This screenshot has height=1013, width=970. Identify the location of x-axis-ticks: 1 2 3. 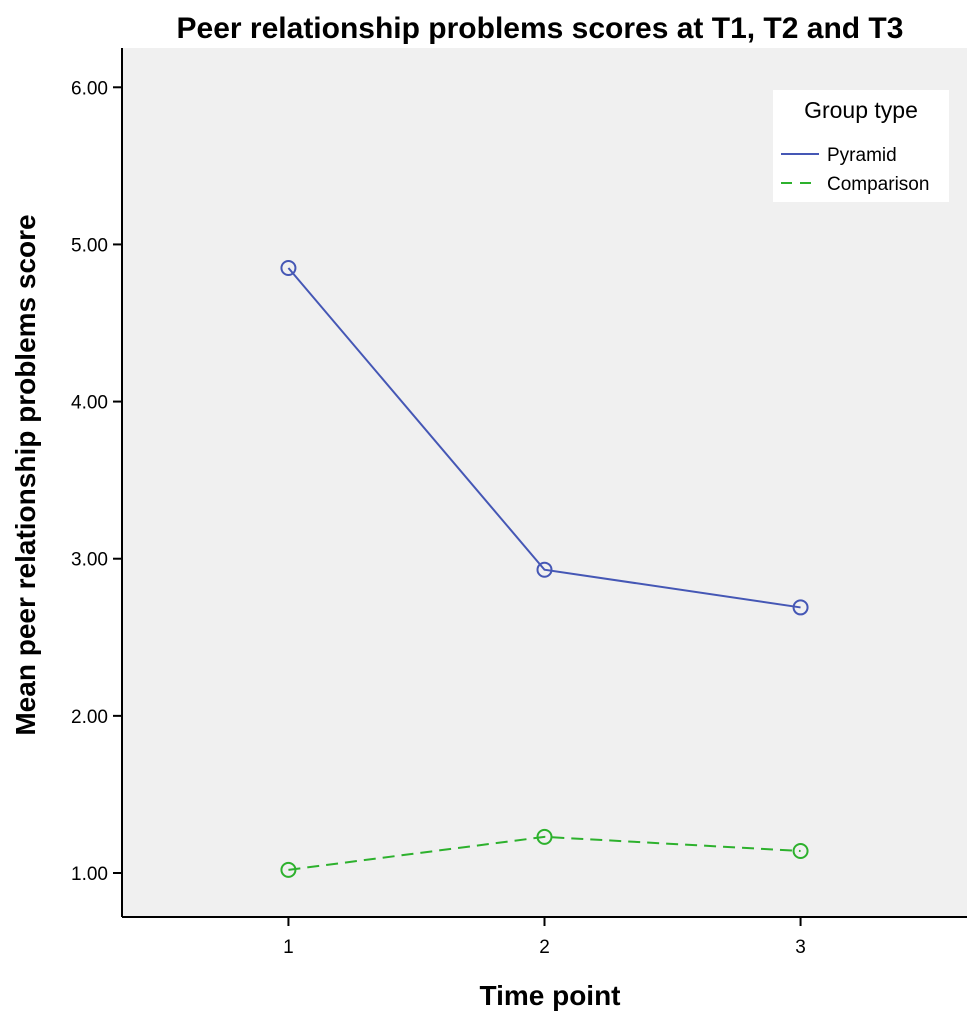
(544, 937).